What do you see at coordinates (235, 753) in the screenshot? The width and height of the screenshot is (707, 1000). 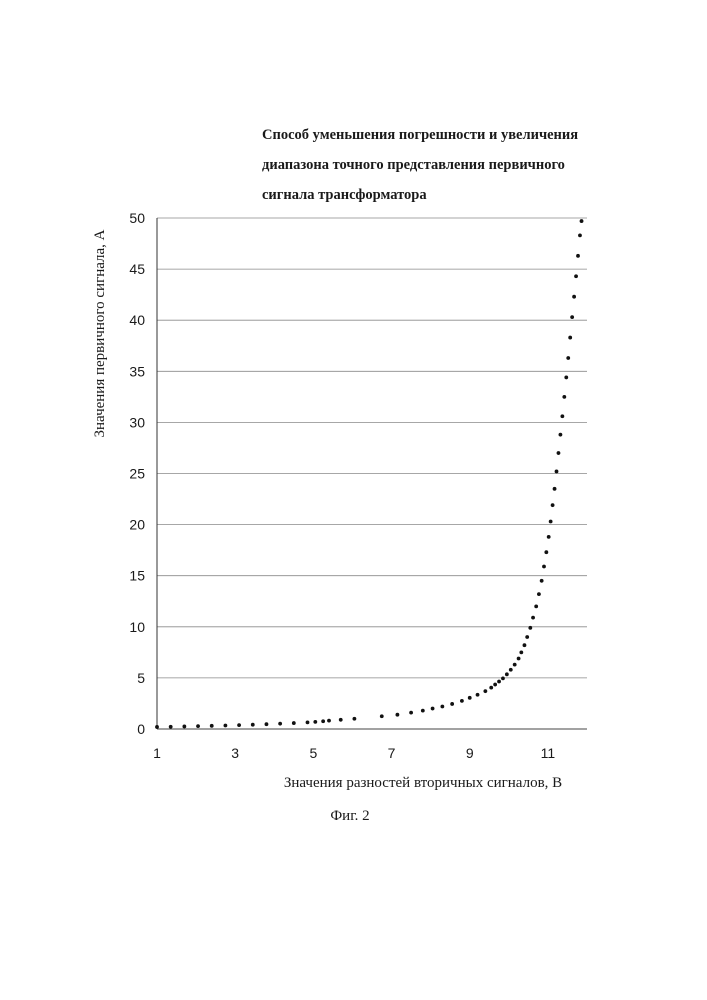 I see `x-tick-label: 3` at bounding box center [235, 753].